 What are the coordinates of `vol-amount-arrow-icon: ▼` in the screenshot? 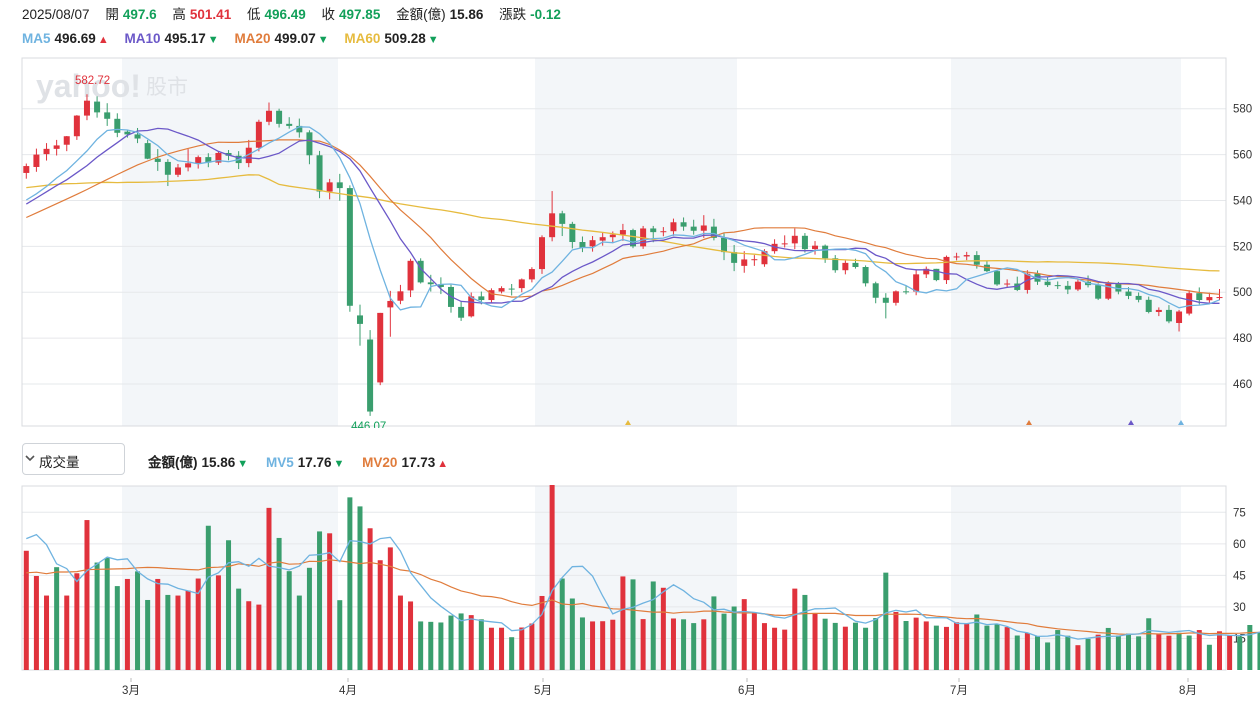 It's located at (243, 464).